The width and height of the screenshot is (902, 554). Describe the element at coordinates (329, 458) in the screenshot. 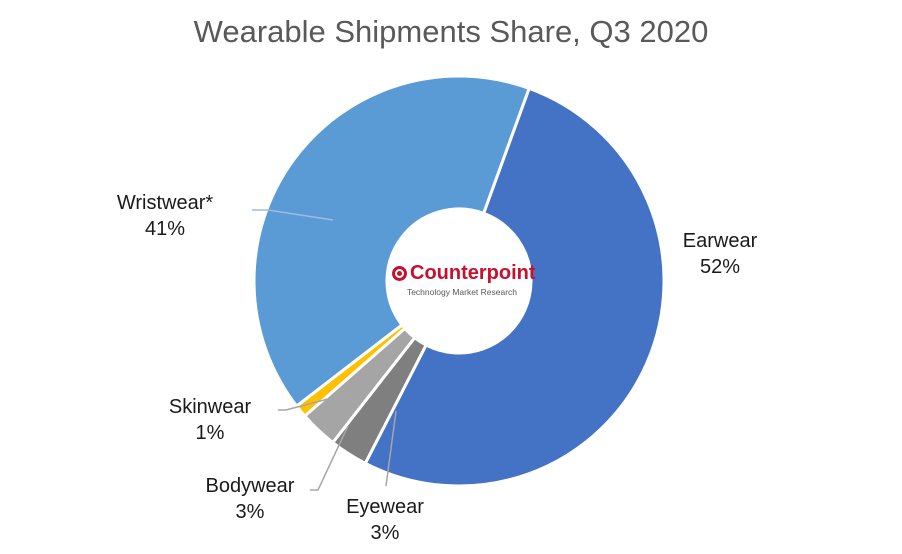

I see `leader-line-bodywear` at that location.